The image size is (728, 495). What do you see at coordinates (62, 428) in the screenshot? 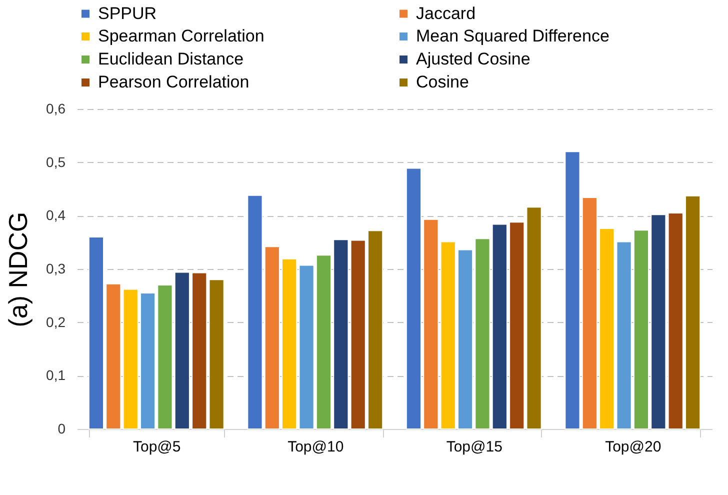
I see `y-tick-label: 0` at bounding box center [62, 428].